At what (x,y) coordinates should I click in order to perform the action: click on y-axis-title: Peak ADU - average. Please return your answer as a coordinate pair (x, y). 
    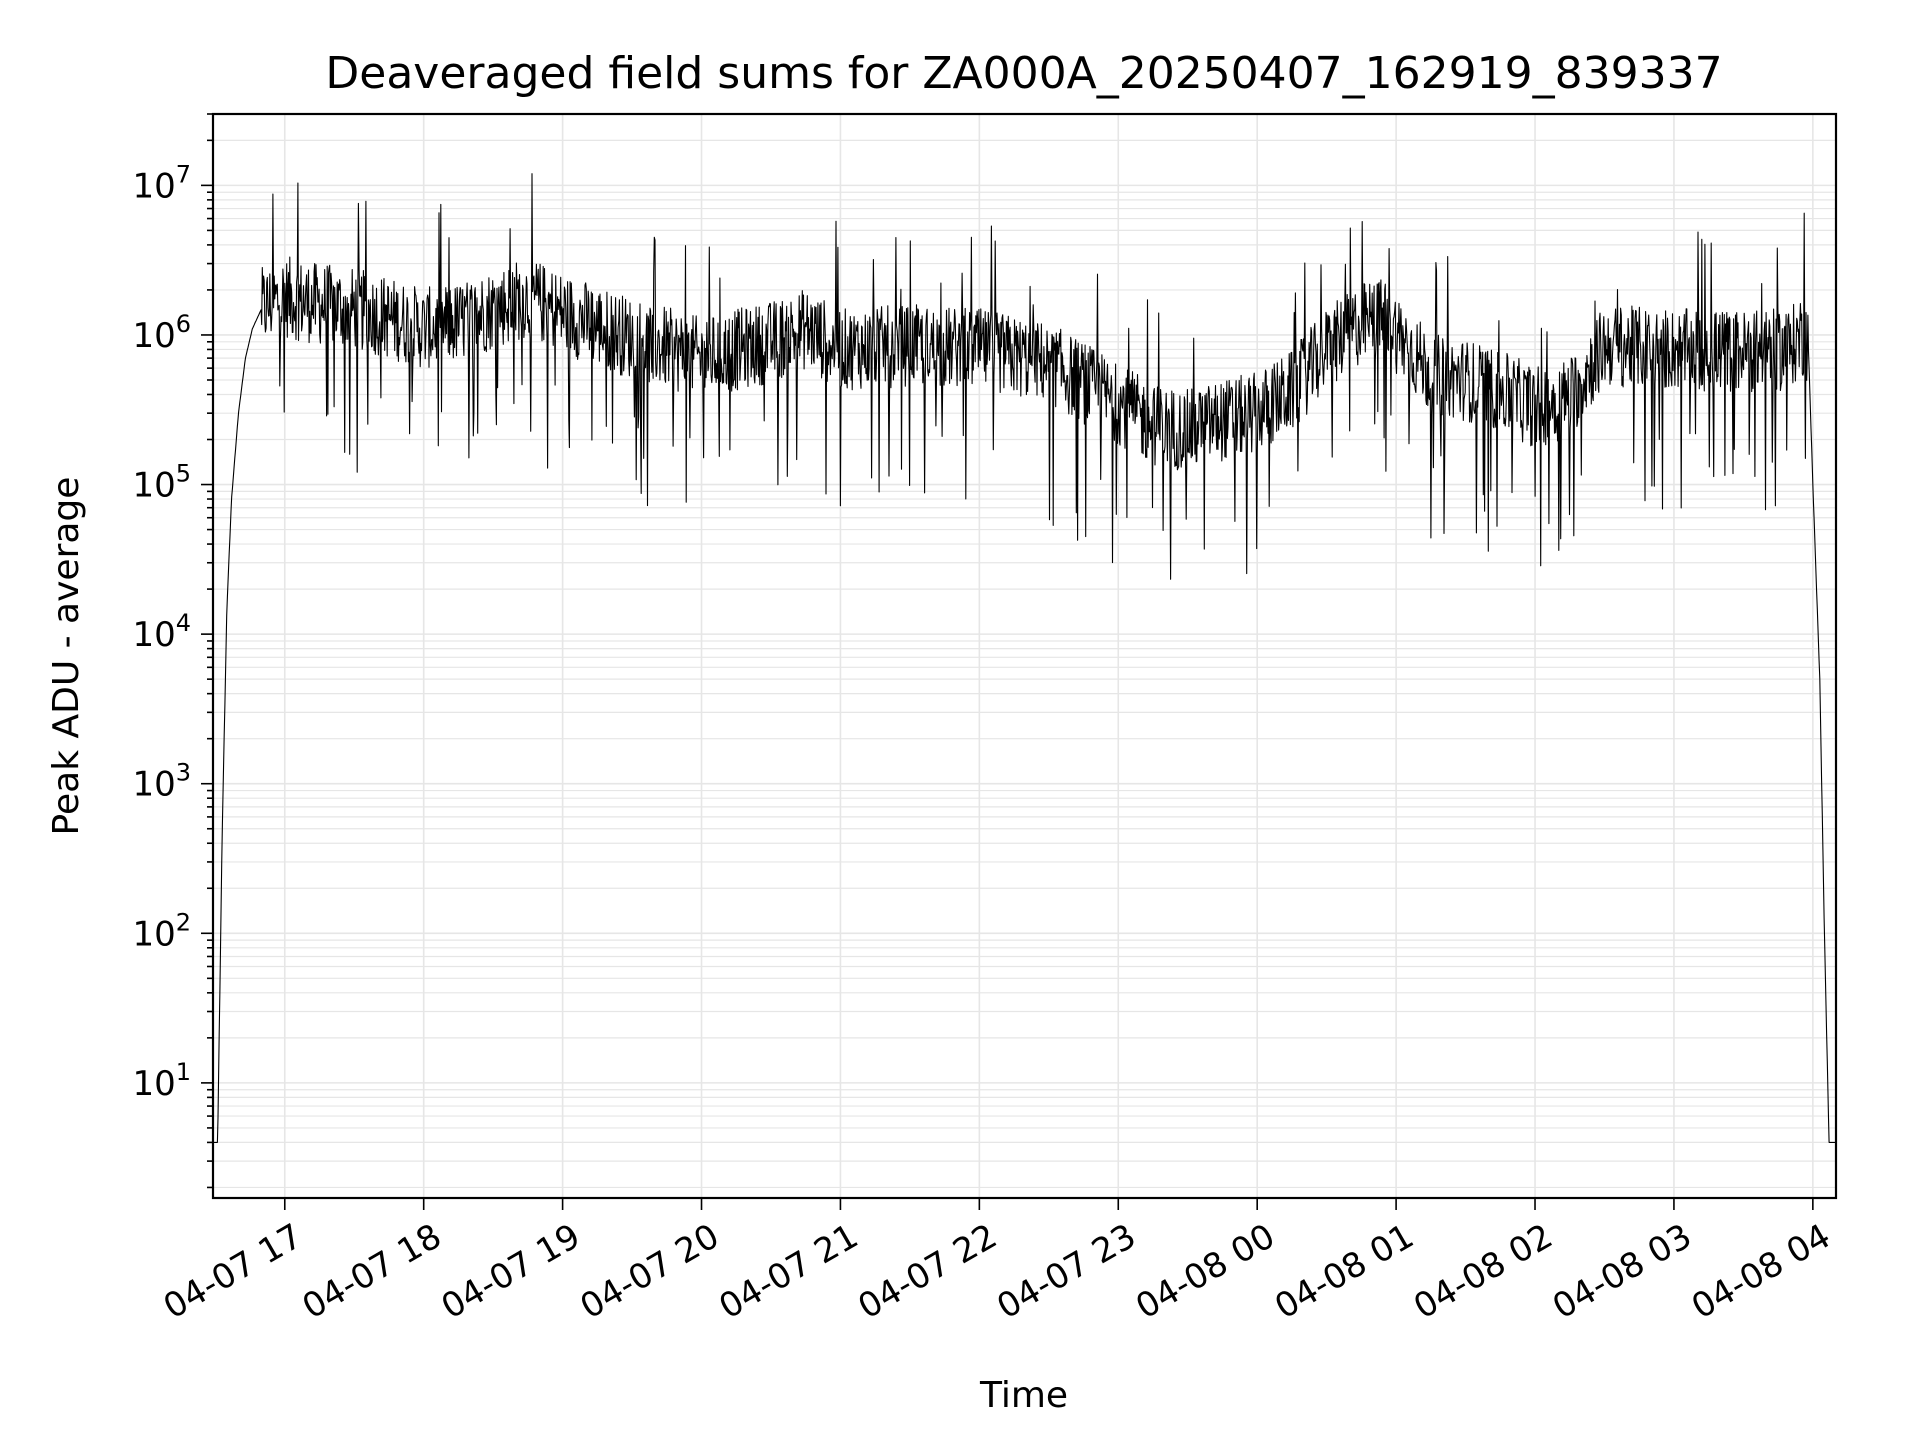
    Looking at the image, I should click on (66, 656).